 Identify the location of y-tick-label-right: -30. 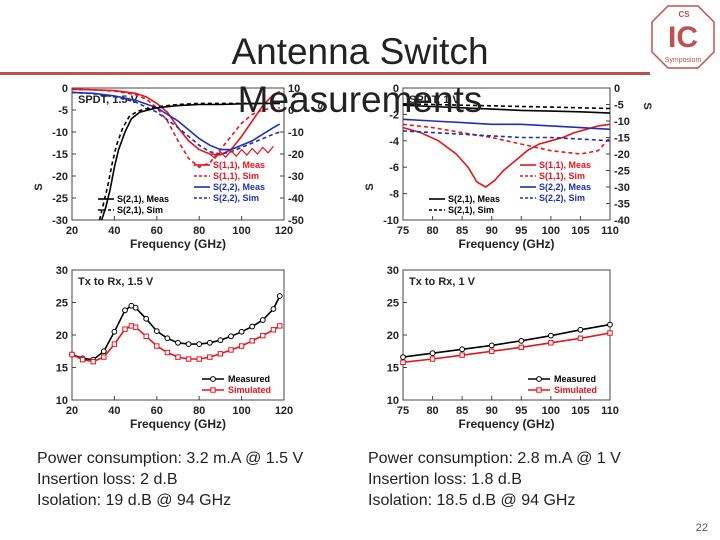
(622, 188).